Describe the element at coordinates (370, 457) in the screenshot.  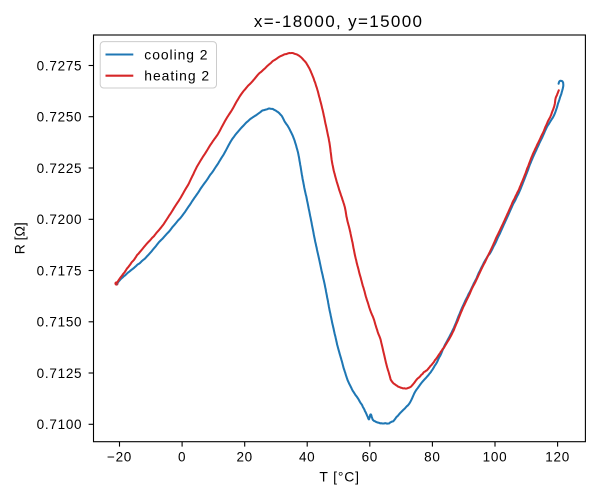
I see `svg-text: 60` at that location.